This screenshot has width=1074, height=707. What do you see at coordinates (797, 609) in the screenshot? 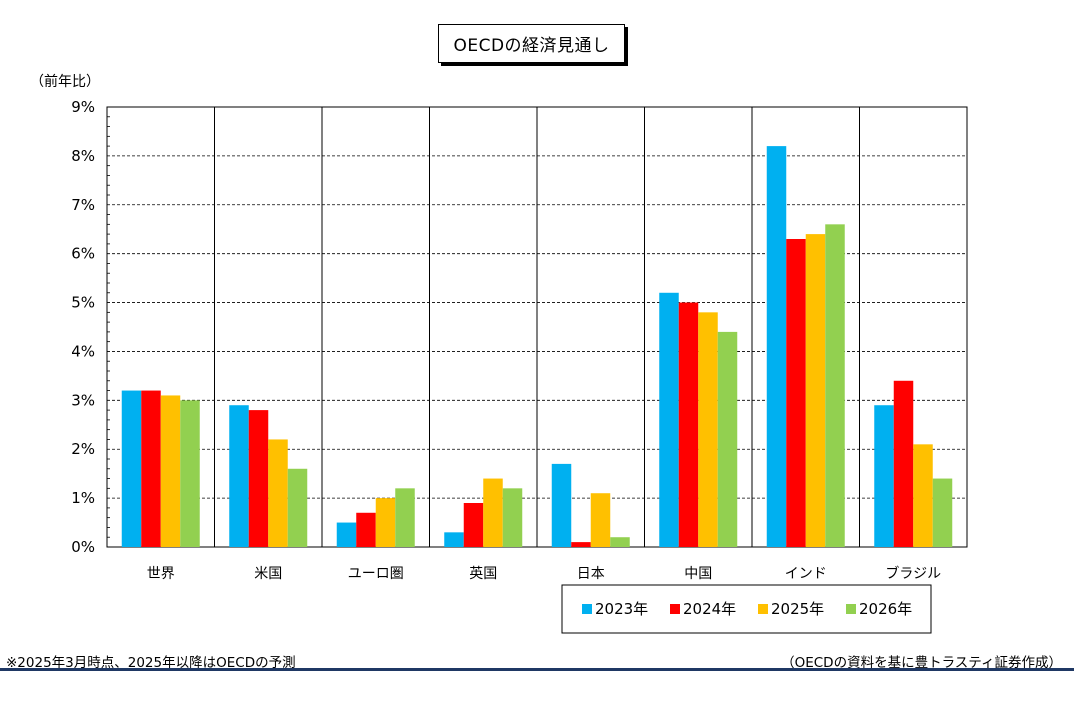
I see `legend-label: 2025年` at bounding box center [797, 609].